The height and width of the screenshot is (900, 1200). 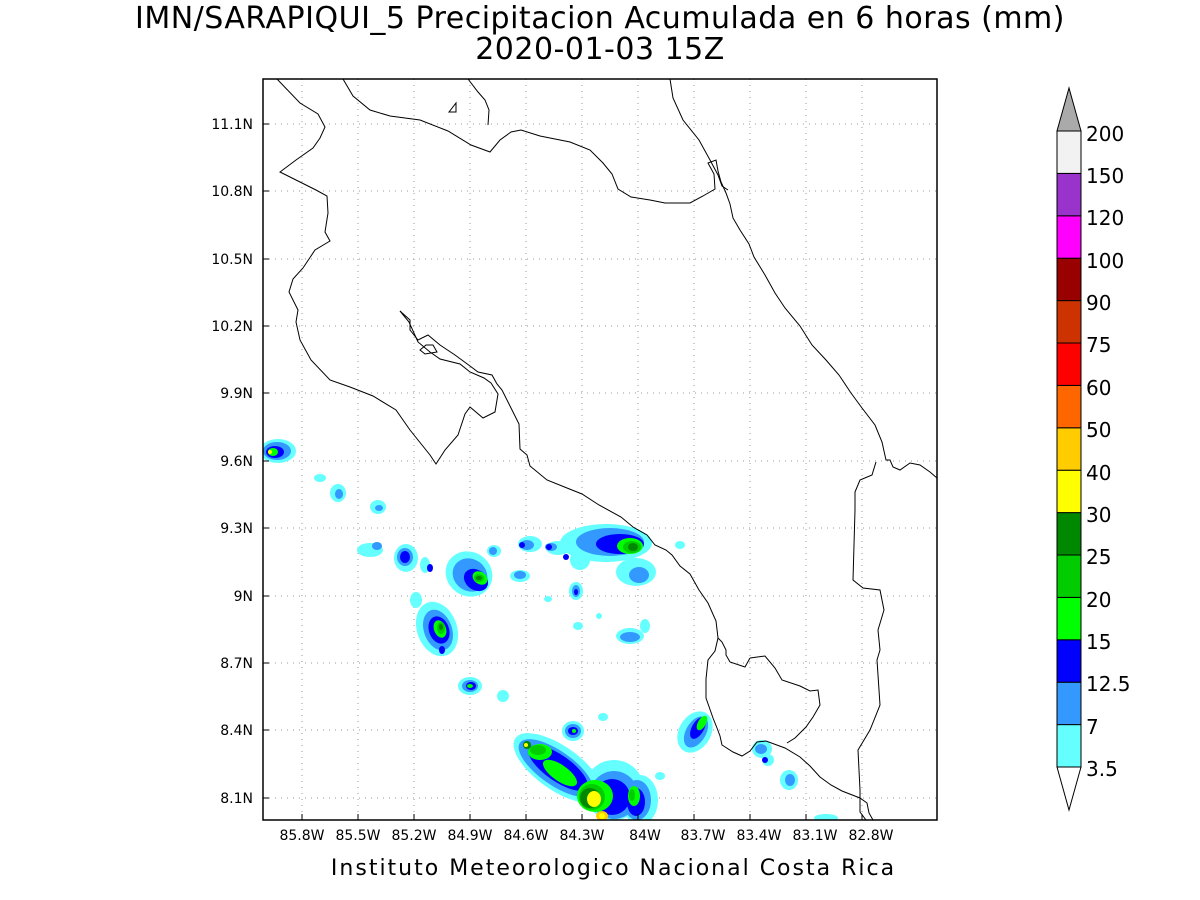 I want to click on colorbar-label: 40, so click(x=1098, y=473).